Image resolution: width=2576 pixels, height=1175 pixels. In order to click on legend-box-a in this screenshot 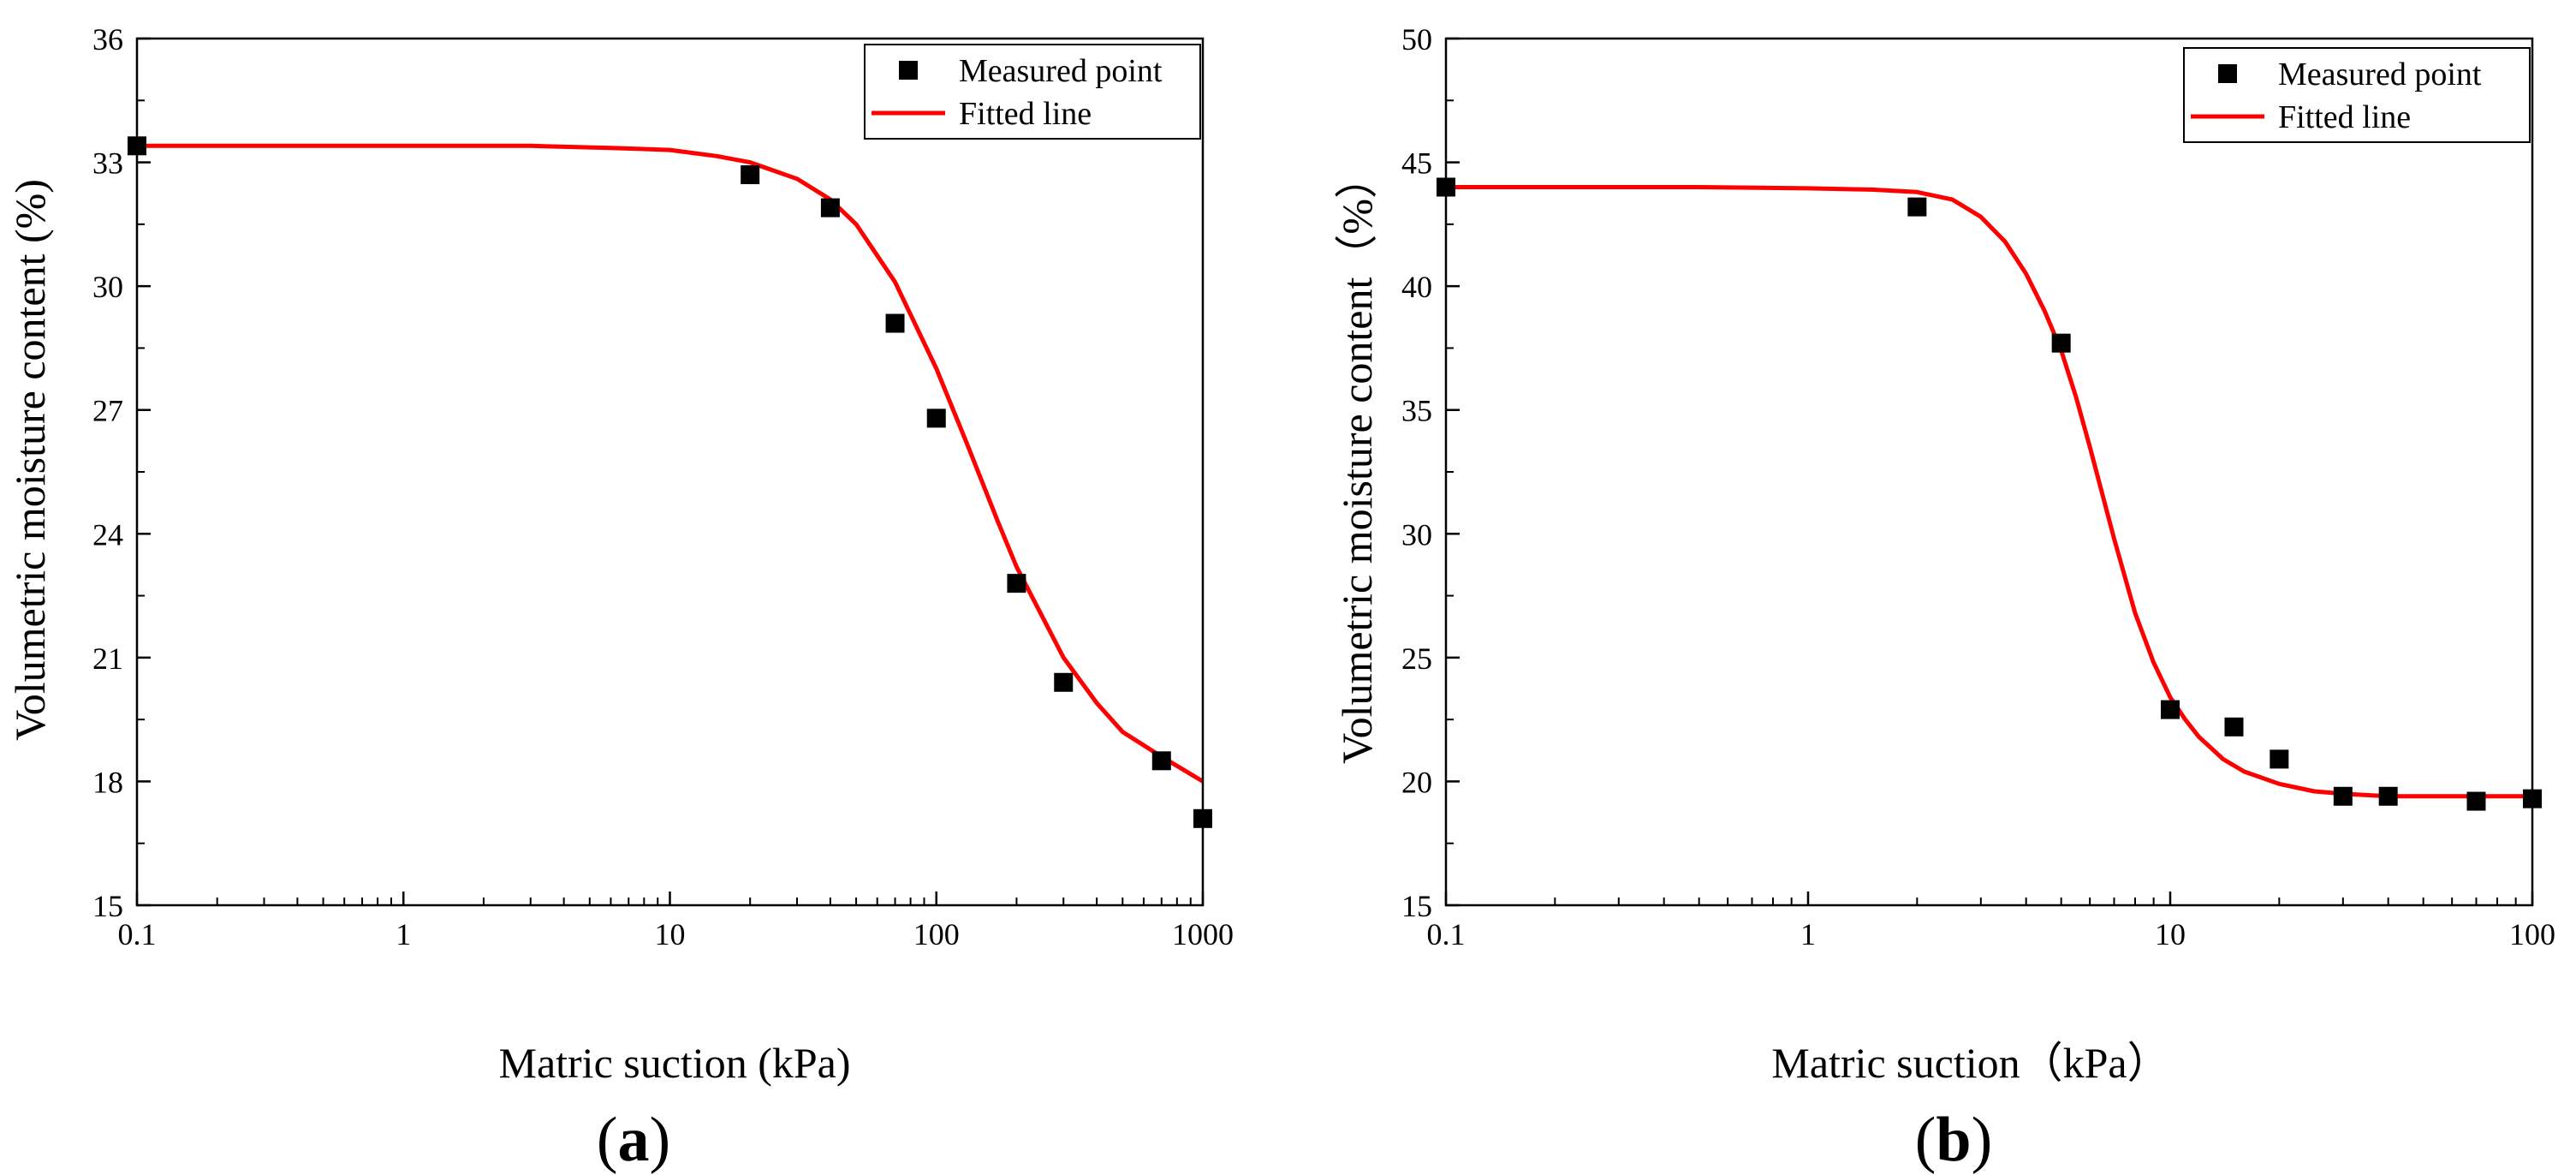, I will do `click(1033, 92)`.